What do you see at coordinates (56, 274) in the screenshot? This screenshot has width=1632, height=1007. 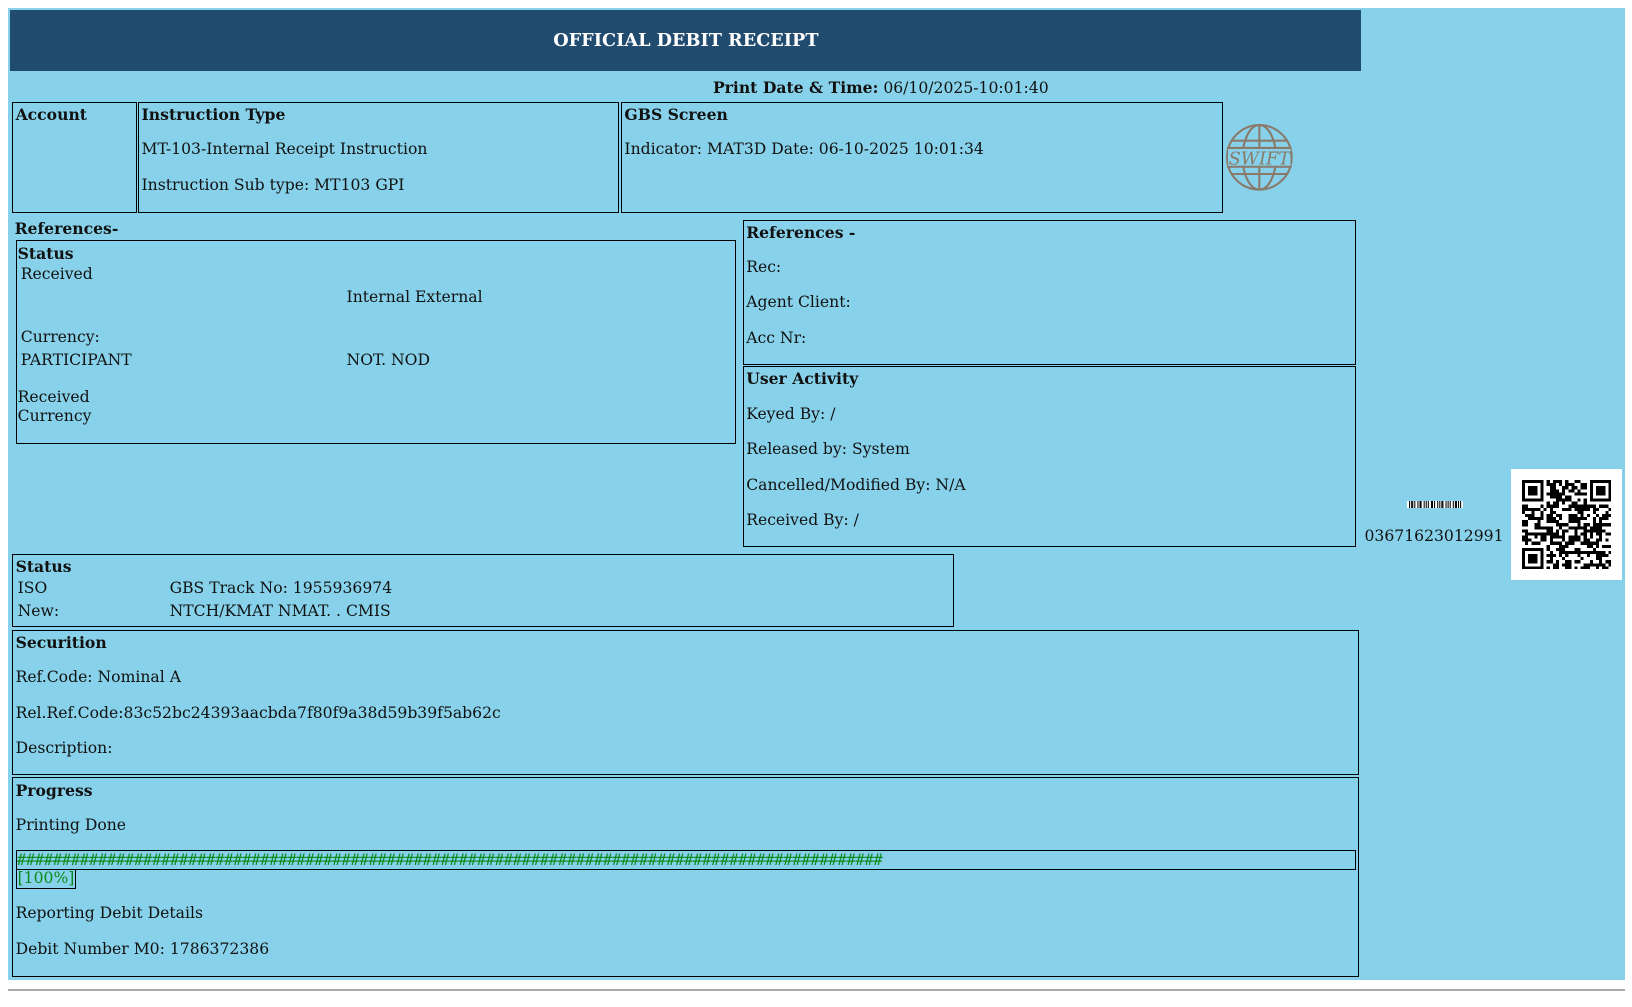 I see `received-label: Received` at bounding box center [56, 274].